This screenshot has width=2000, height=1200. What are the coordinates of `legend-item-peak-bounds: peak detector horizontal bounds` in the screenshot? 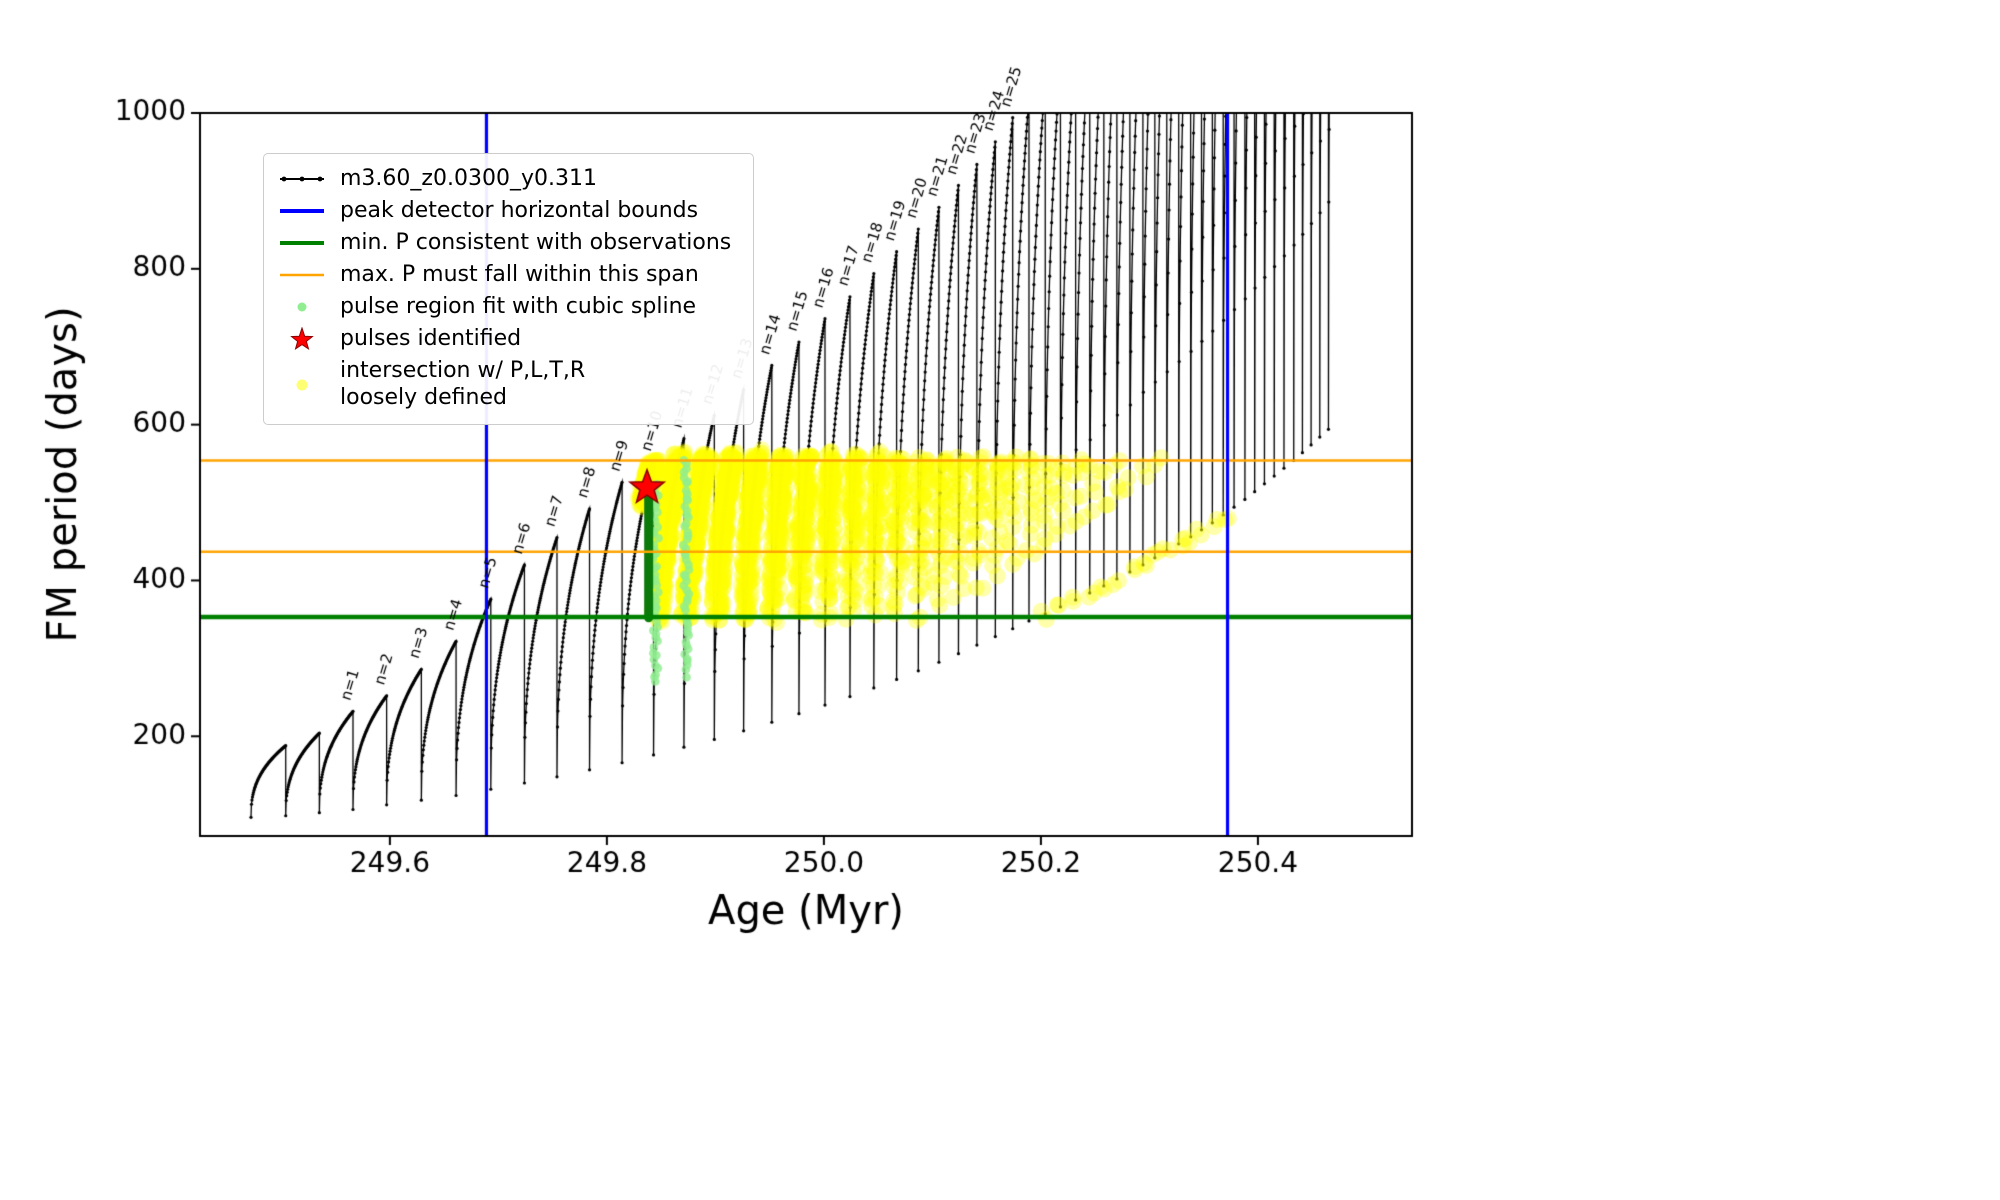 It's located at (503, 210).